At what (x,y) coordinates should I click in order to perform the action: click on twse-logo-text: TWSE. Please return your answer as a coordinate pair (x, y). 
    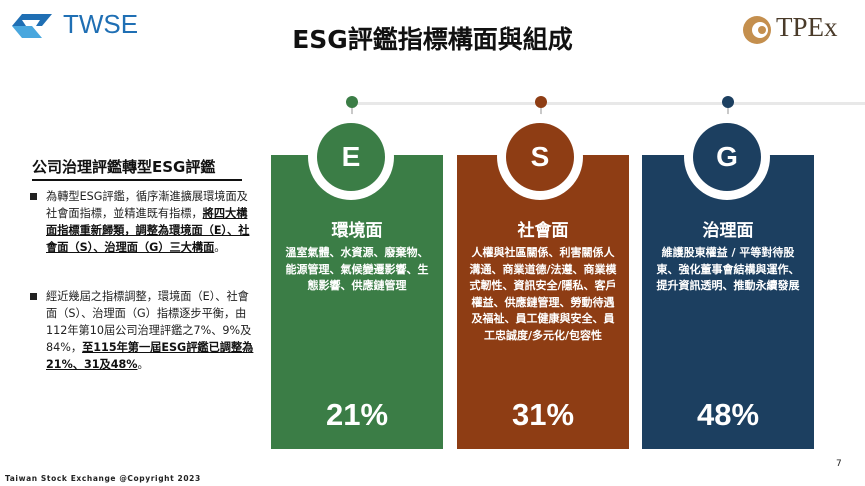
    Looking at the image, I should click on (101, 24).